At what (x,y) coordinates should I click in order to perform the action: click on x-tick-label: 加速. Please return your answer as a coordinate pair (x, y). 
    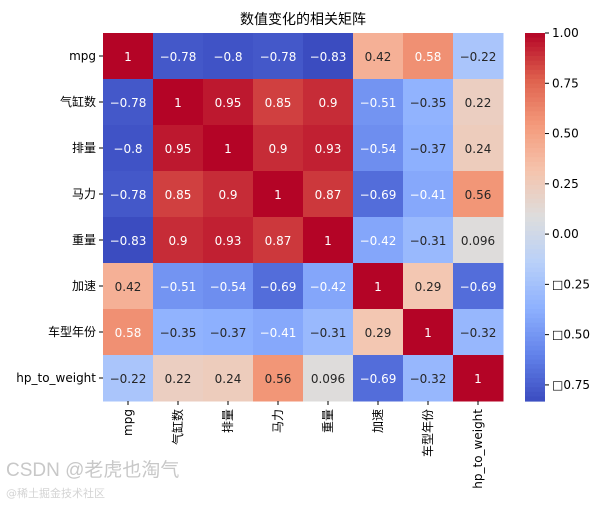
    Looking at the image, I should click on (378, 421).